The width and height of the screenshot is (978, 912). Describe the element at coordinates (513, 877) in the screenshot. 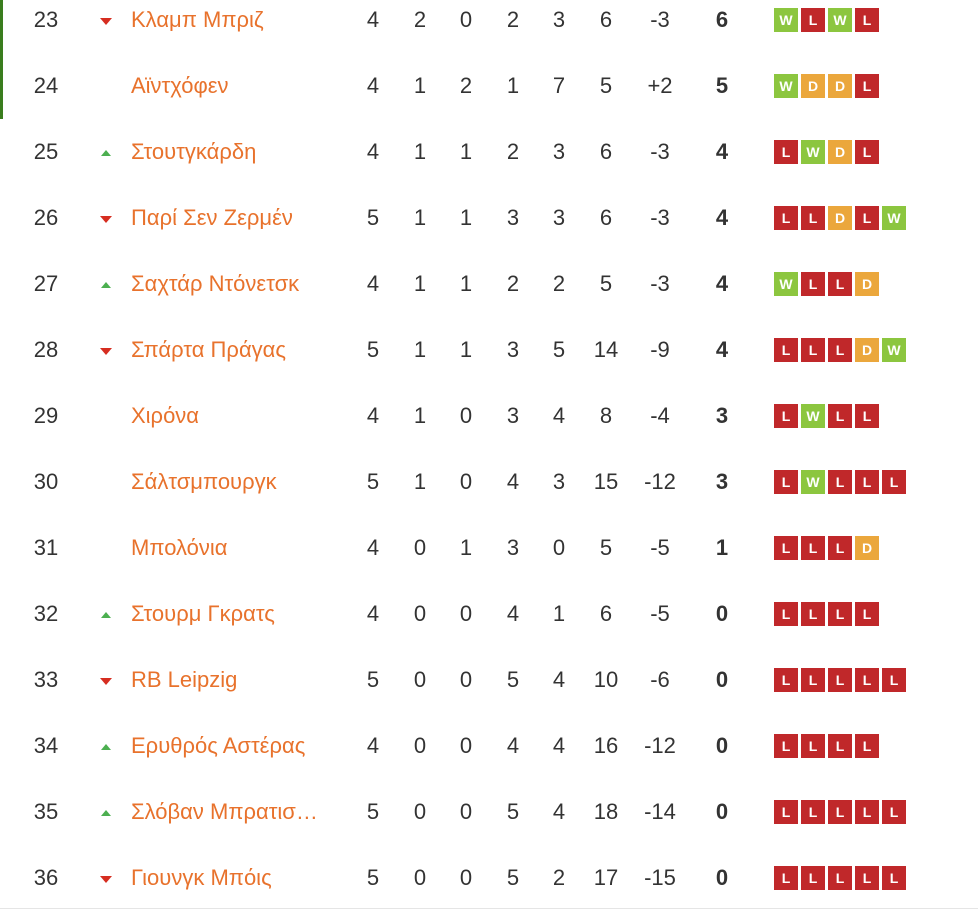

I see `lost-cell: 5` at that location.